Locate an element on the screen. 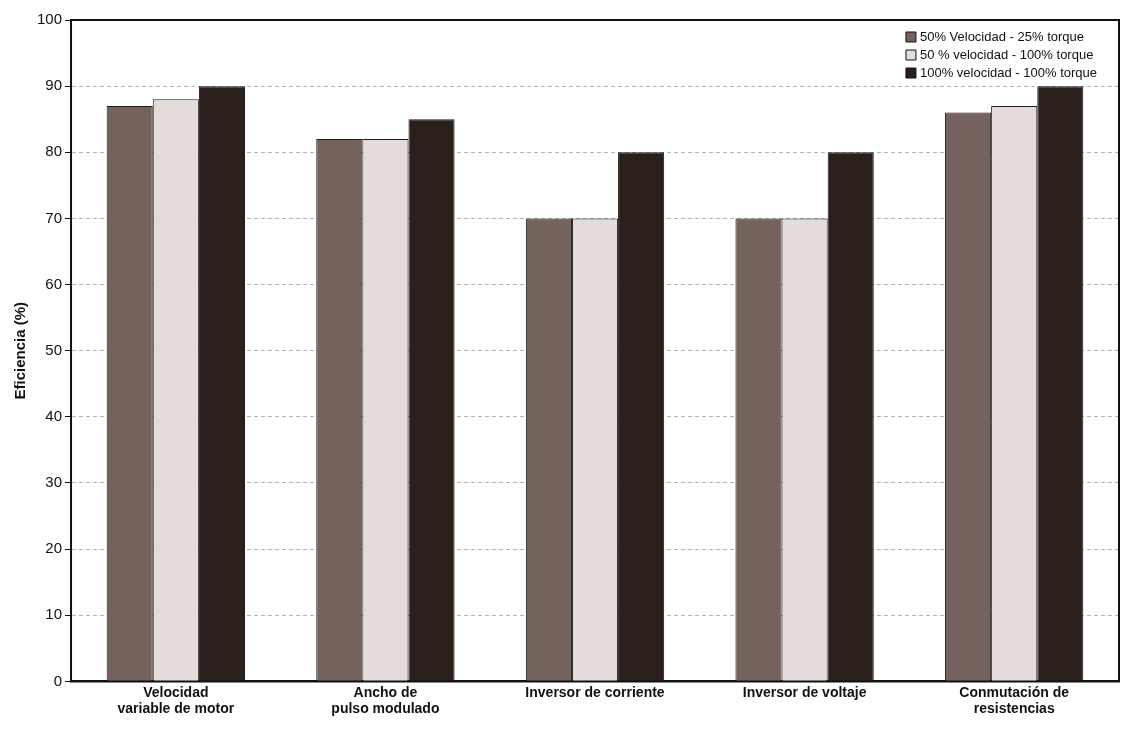 Image resolution: width=1145 pixels, height=733 pixels. y-axis-title: Eficiencia (%) is located at coordinates (20, 350).